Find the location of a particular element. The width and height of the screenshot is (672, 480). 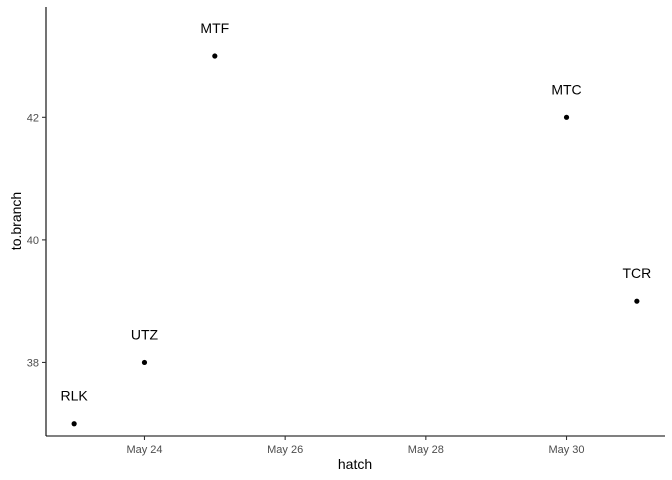

x-tick-label: May 30 is located at coordinates (566, 450).